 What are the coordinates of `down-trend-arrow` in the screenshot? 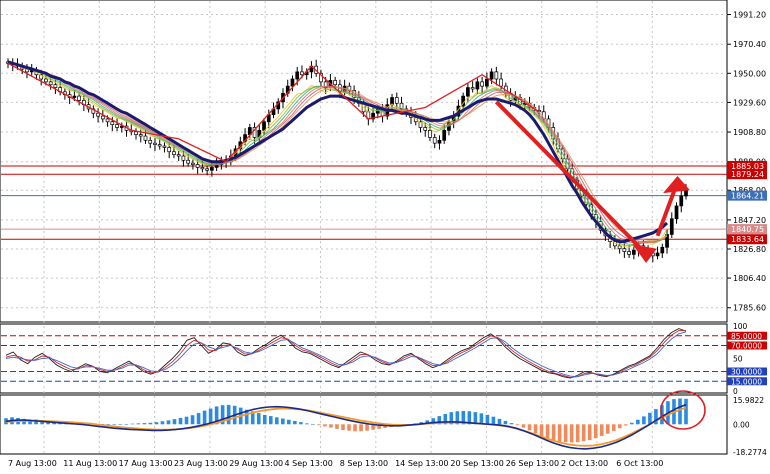 It's located at (572, 179).